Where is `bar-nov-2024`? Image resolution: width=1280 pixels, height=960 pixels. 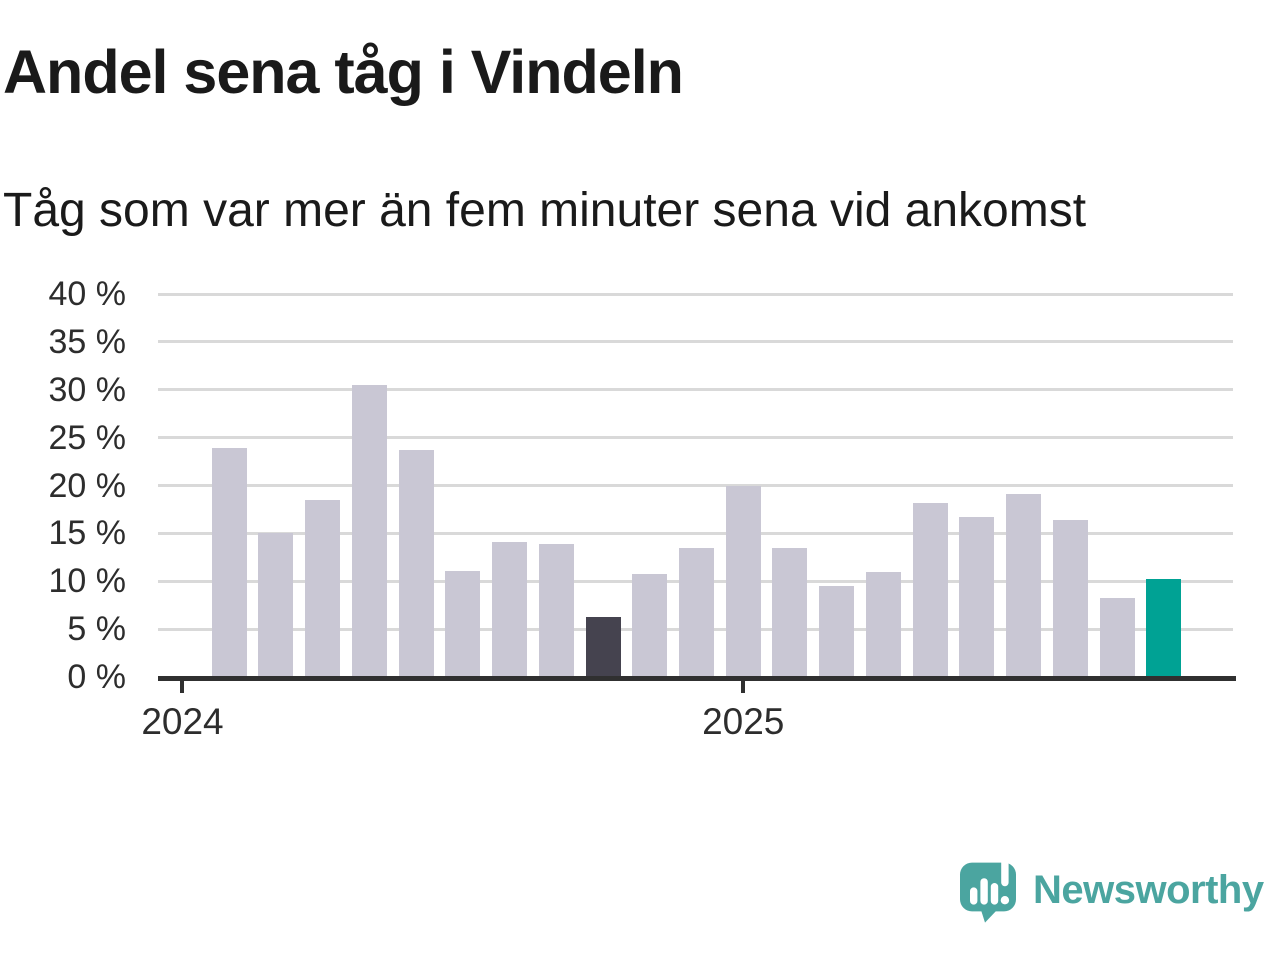 bar-nov-2024 is located at coordinates (650, 625).